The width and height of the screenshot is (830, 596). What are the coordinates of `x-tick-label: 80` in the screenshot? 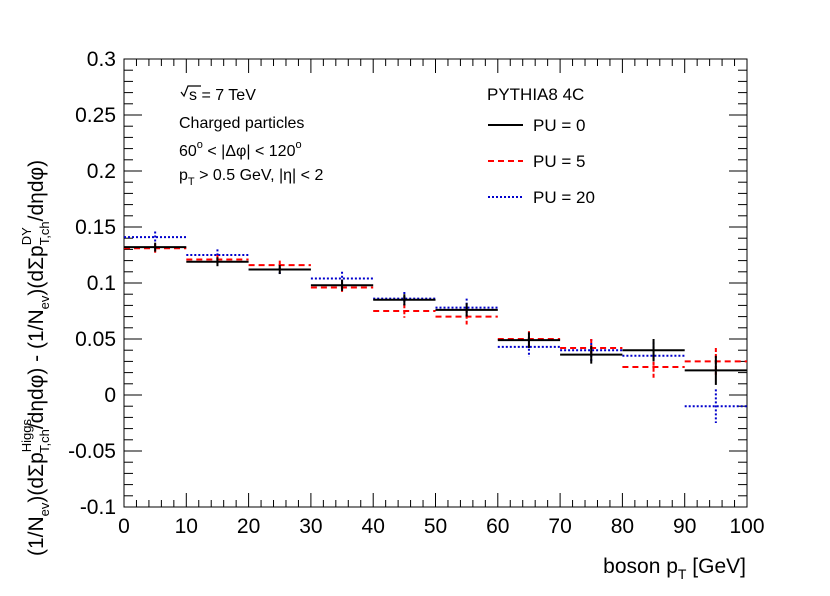 It's located at (622, 526).